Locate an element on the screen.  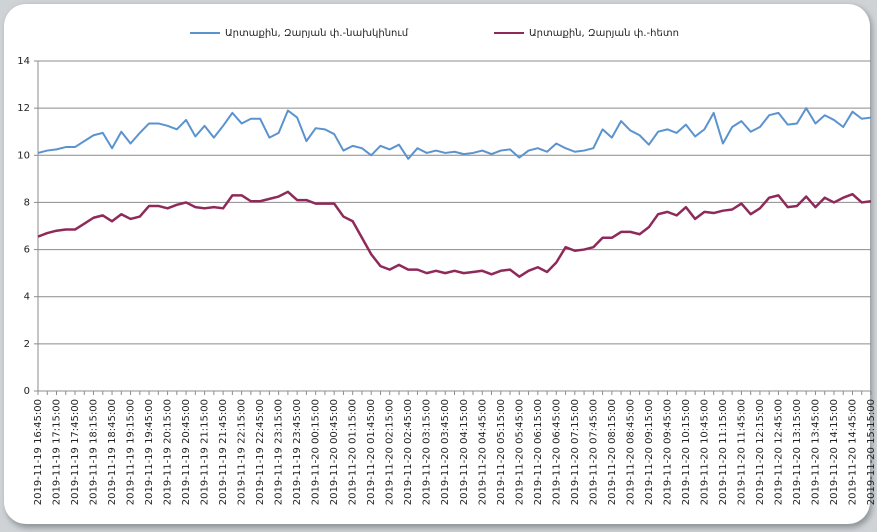
x-tick-label: 2019-11-20 09:45:00 is located at coordinates (667, 452).